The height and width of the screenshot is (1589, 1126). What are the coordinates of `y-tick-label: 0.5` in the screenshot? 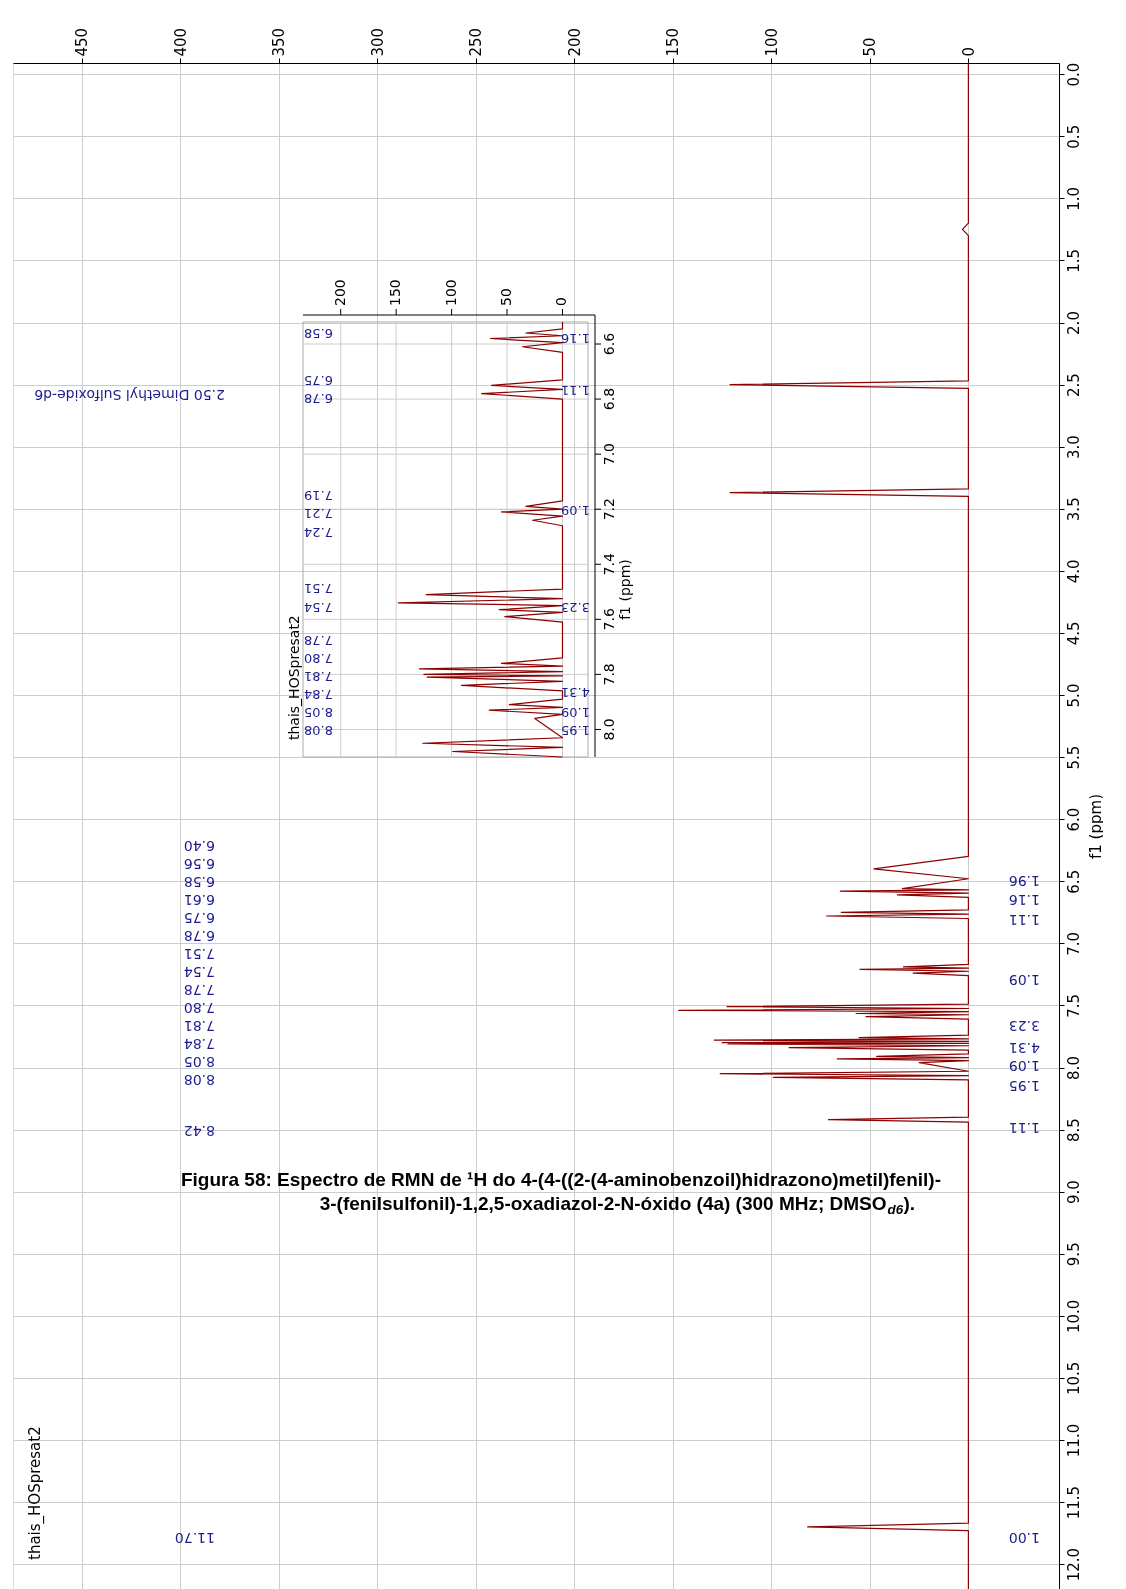 It's located at (1073, 136).